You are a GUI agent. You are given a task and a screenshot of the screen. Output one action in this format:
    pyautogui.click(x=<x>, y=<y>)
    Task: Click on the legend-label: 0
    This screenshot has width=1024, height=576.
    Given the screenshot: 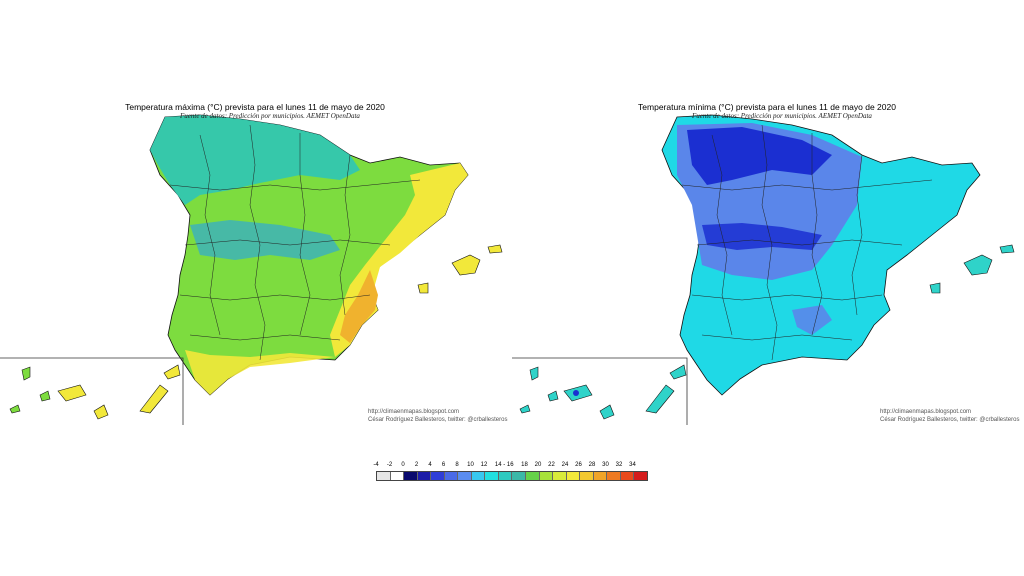 What is the action you would take?
    pyautogui.click(x=403, y=465)
    